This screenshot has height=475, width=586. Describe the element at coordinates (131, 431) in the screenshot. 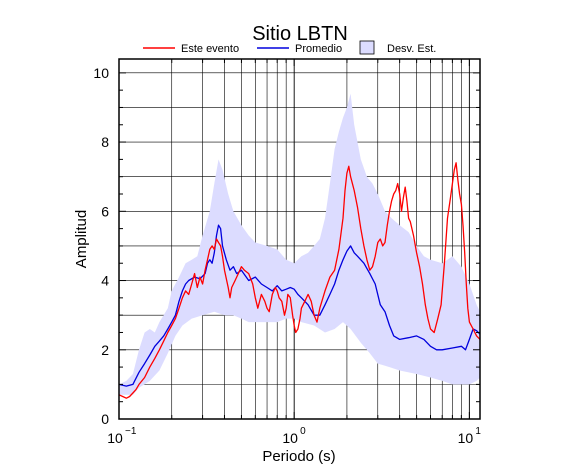

I see `x-tick-label-exponent: −1` at that location.